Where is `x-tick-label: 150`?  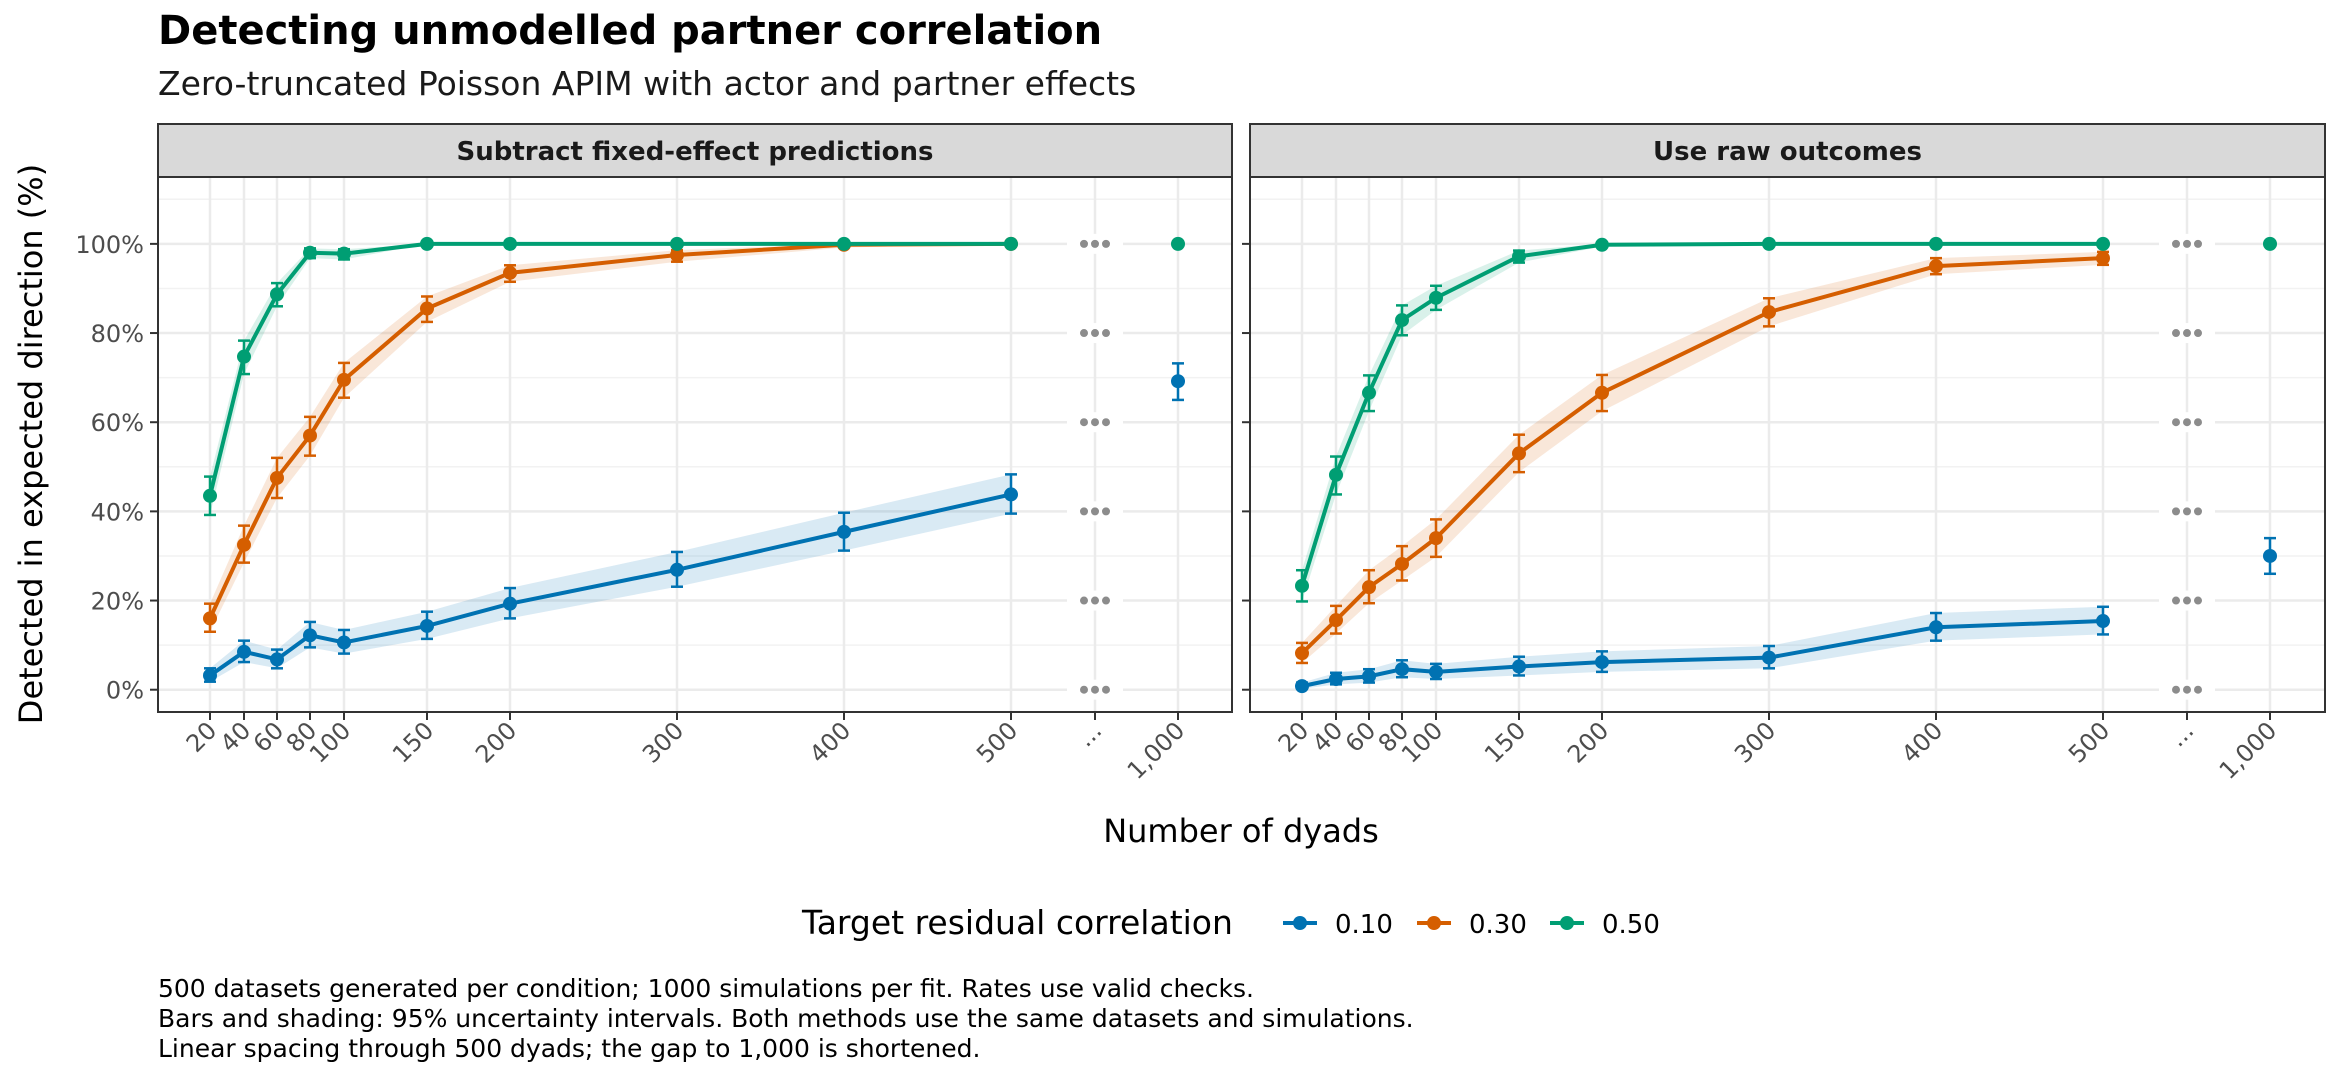
x-tick-label: 150 is located at coordinates (1505, 742).